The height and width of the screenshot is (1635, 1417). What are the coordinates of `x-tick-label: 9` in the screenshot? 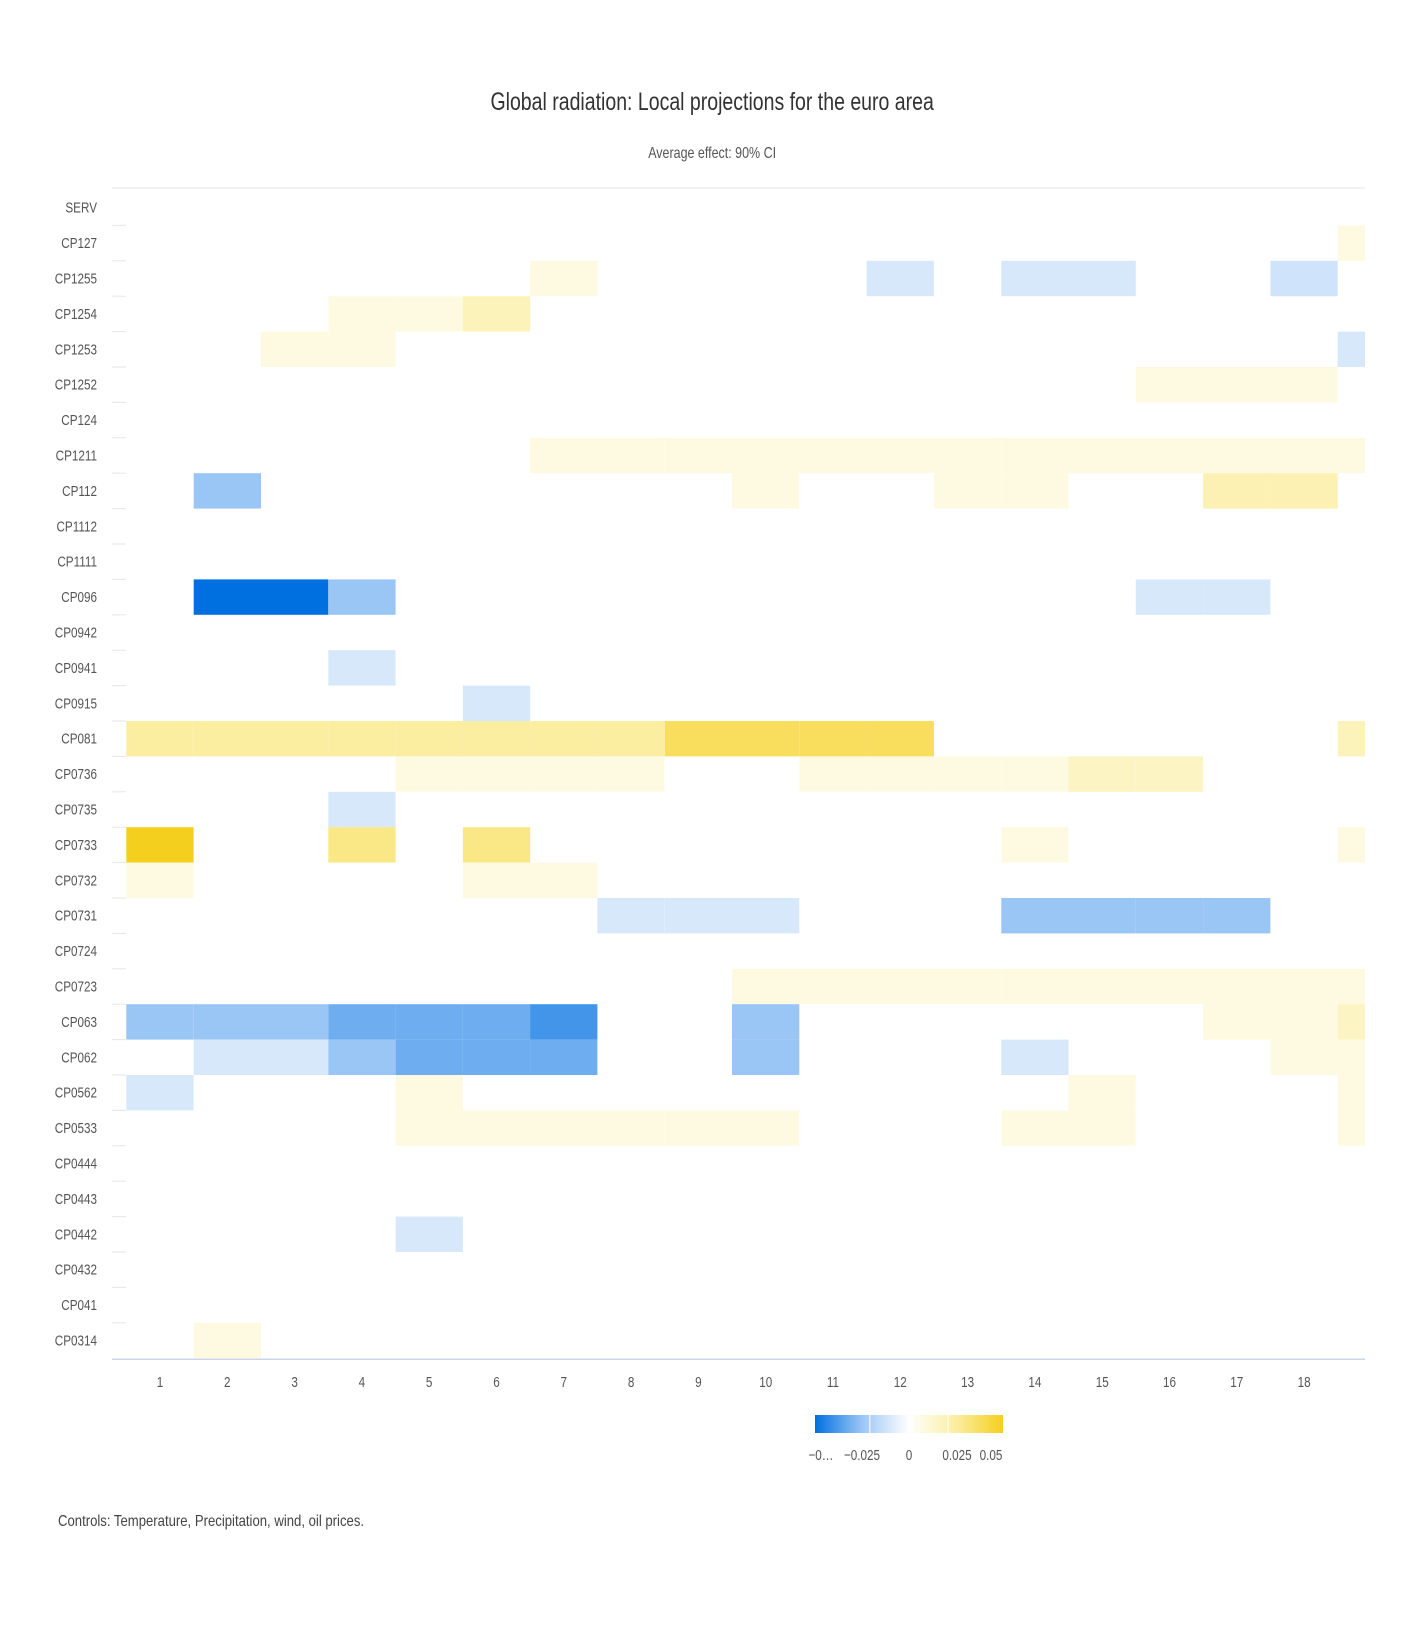 It's located at (698, 1382).